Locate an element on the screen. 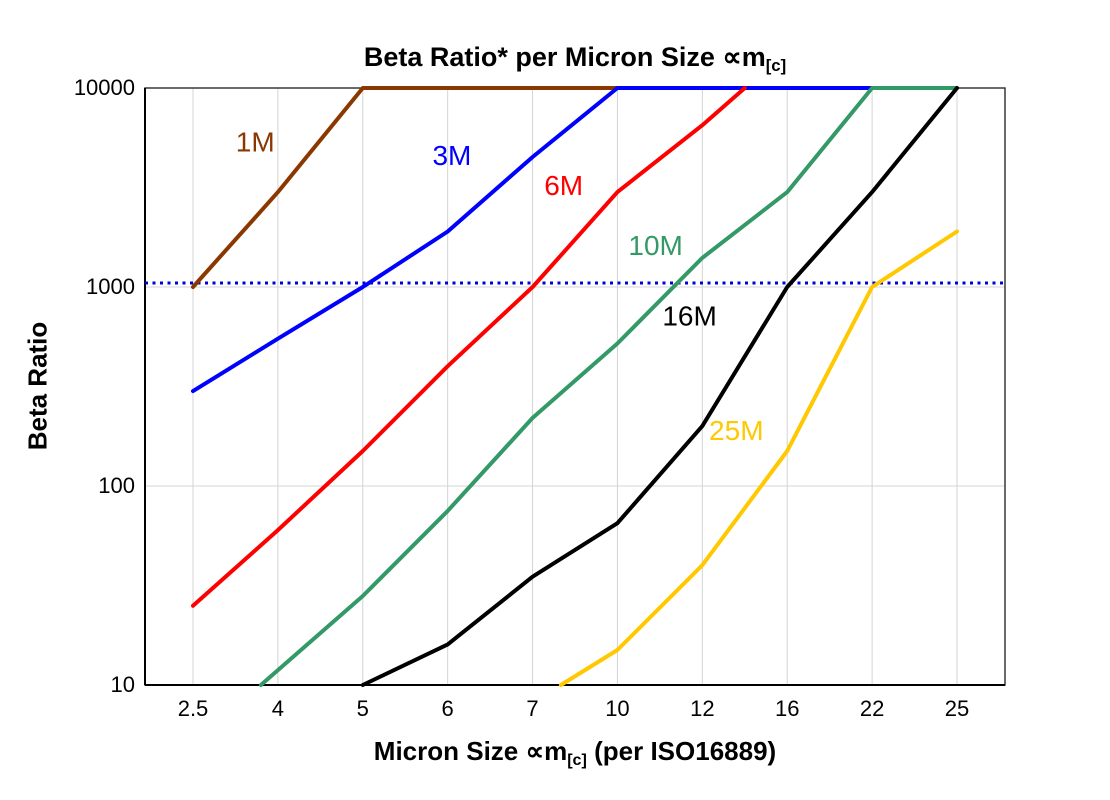  x-axis-title: Micron Size ∝m[c] (per ISO16889) is located at coordinates (575, 753).